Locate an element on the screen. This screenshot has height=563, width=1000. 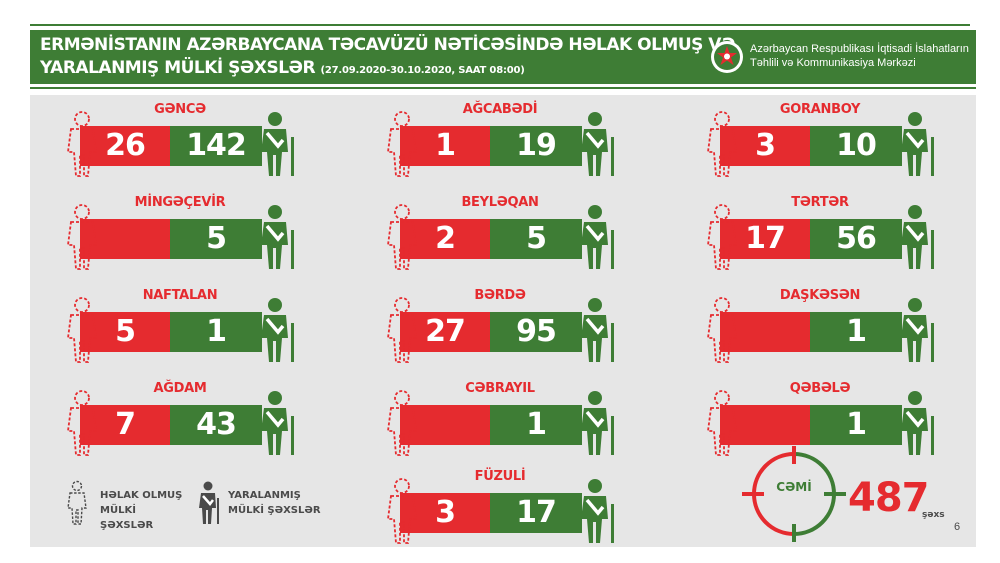
total-label: CƏMİ is located at coordinates (794, 487).